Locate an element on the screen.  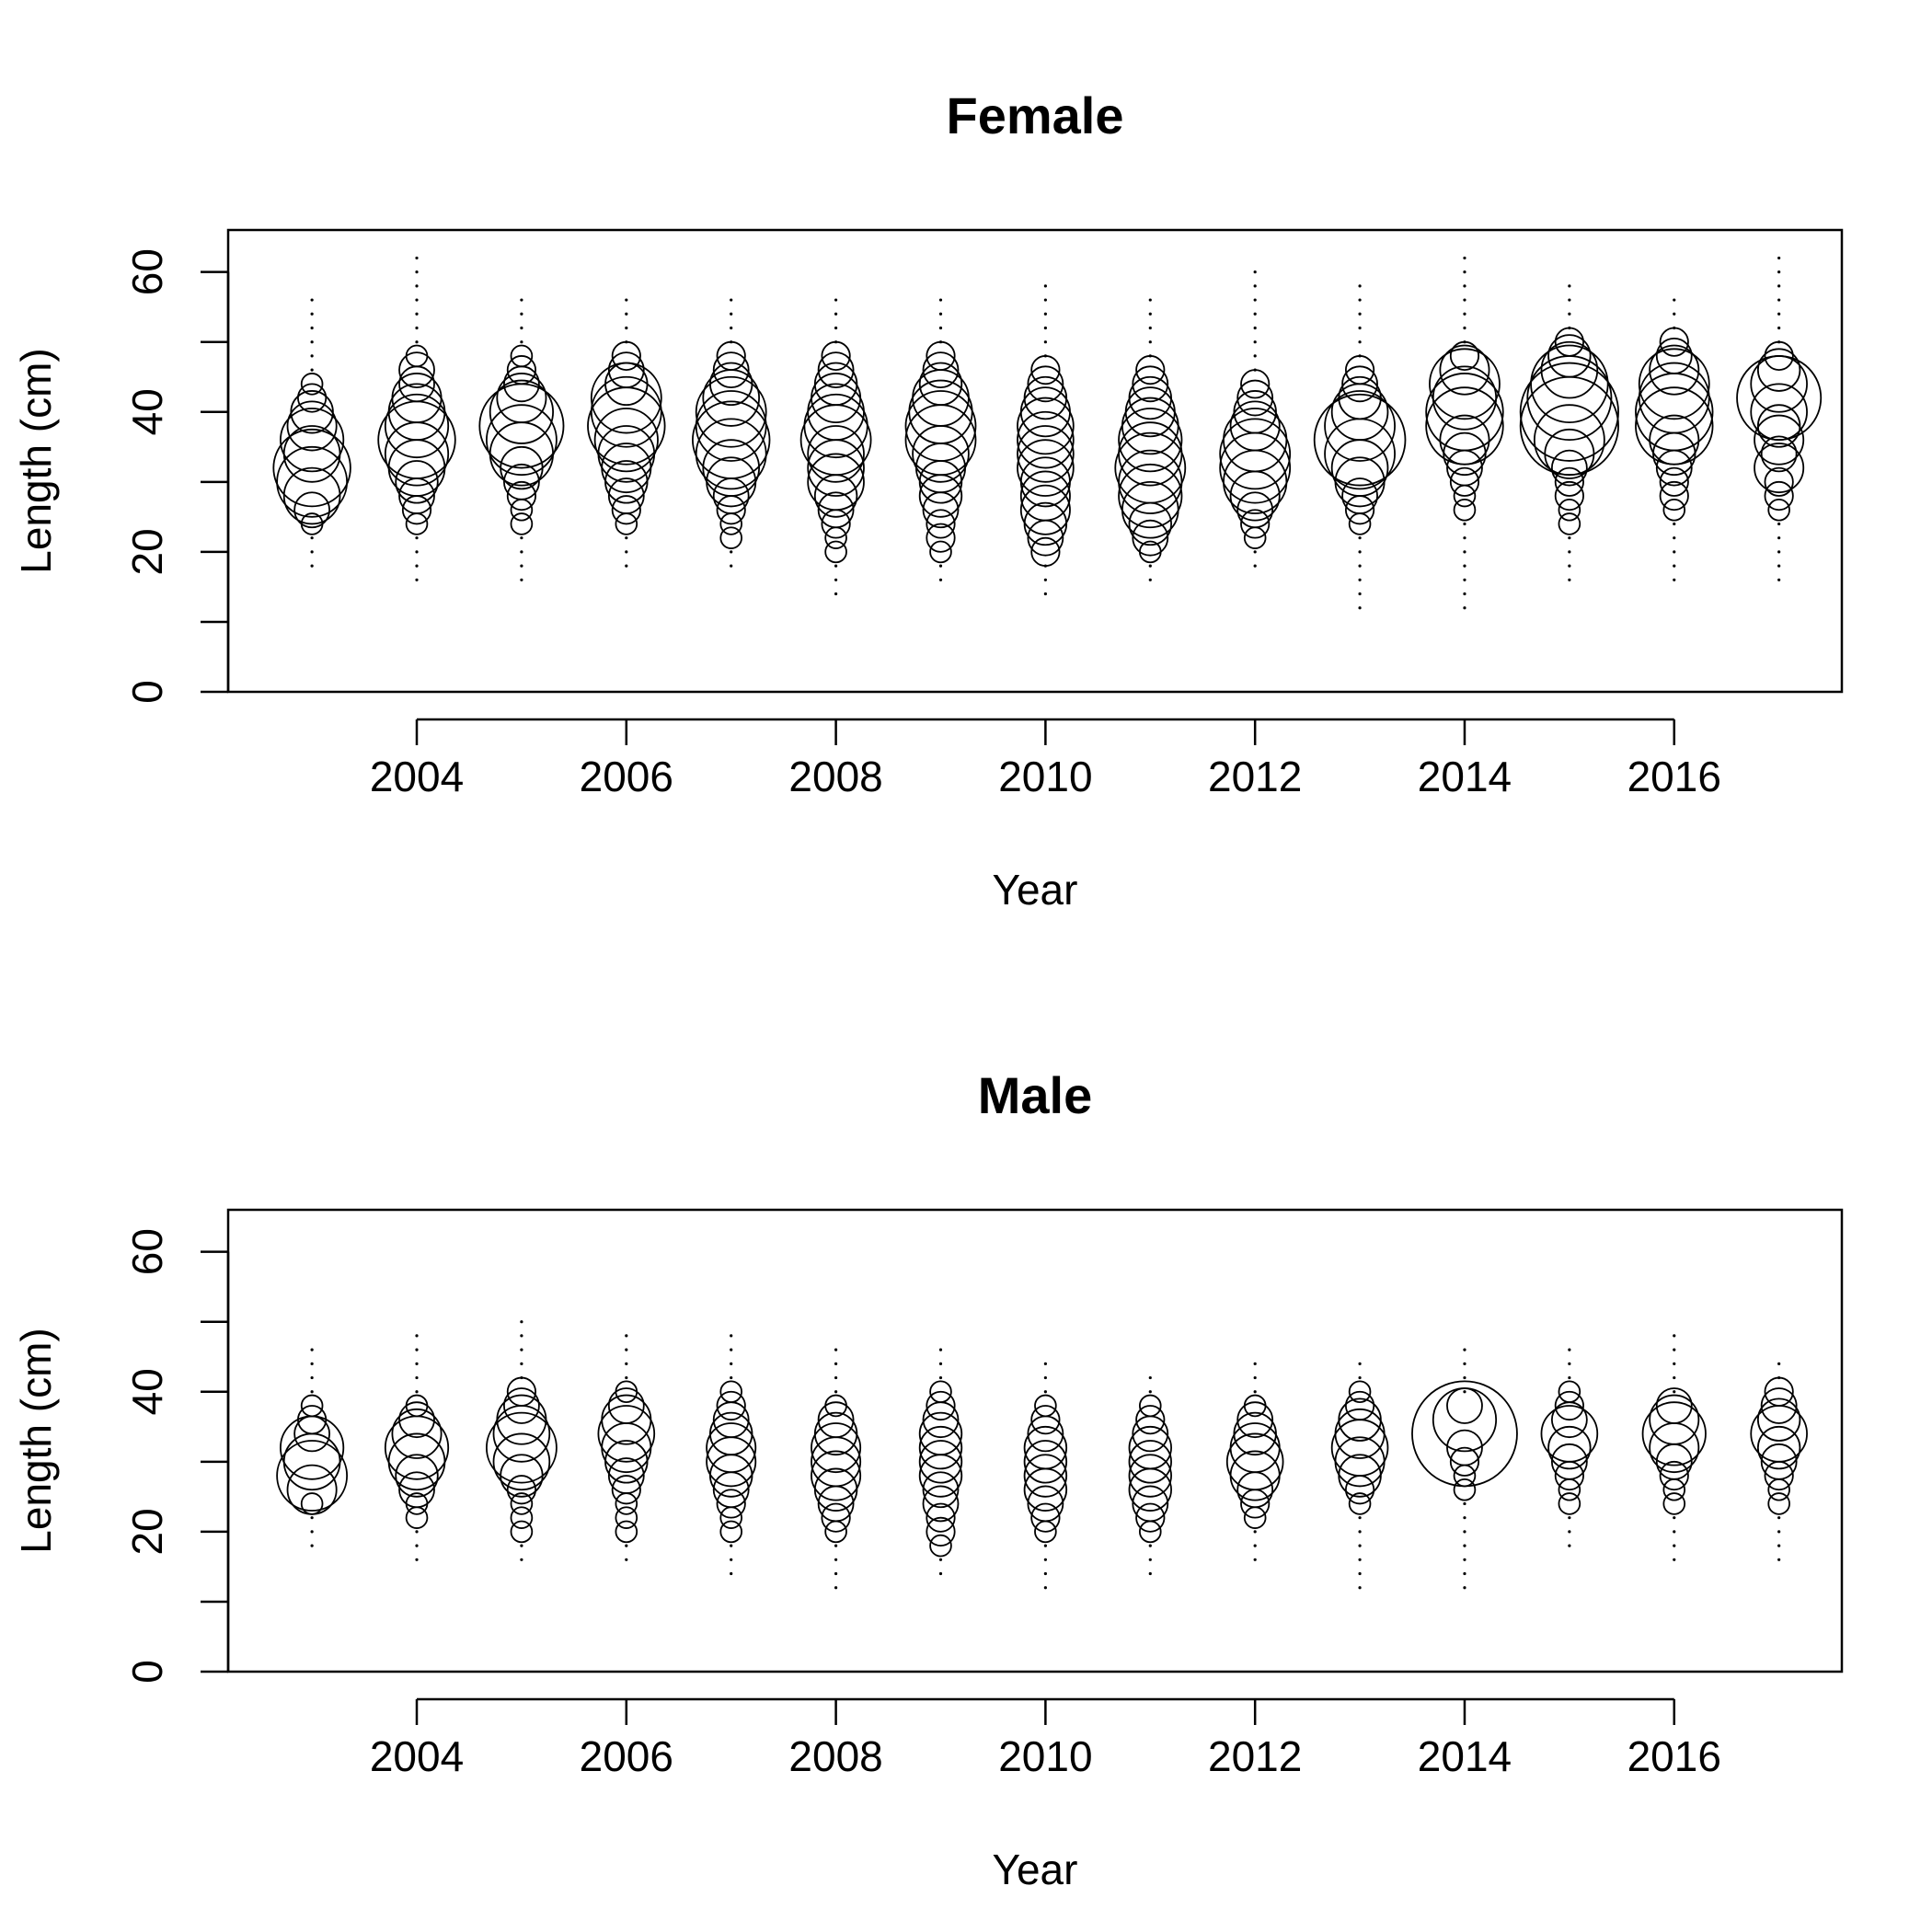
y-tick-label: 0 is located at coordinates (147, 692).